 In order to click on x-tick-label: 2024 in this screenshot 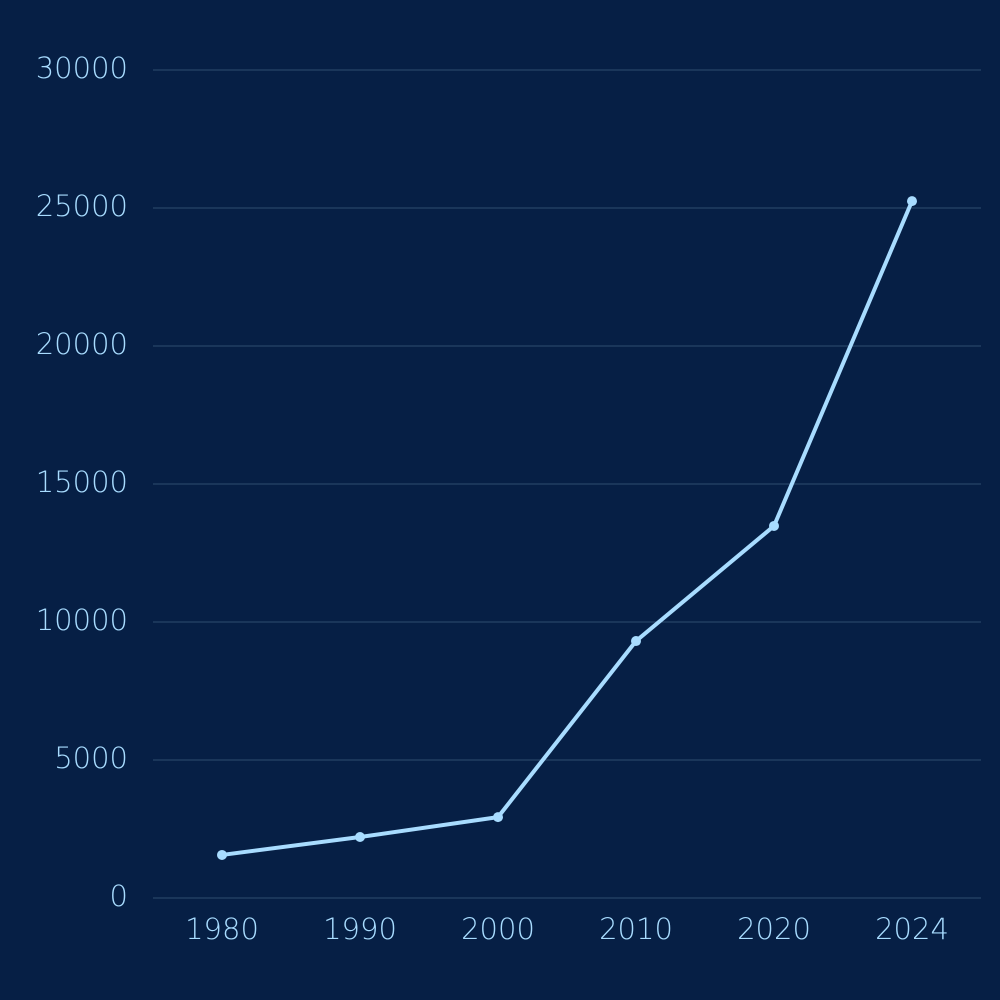, I will do `click(912, 929)`.